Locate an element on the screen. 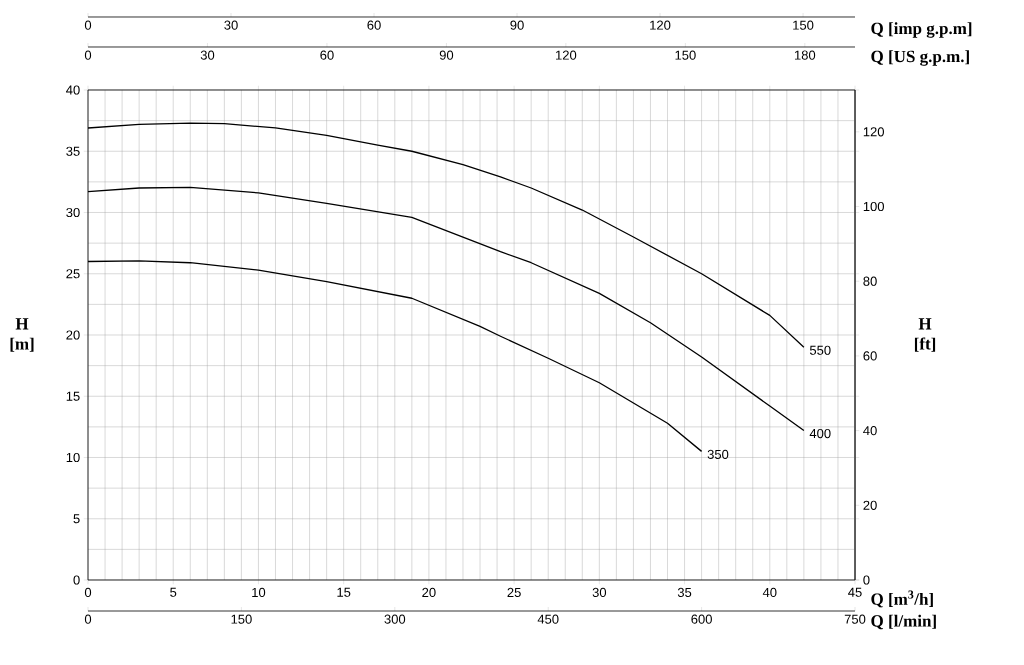  x2-tick-label: 120 is located at coordinates (566, 55).